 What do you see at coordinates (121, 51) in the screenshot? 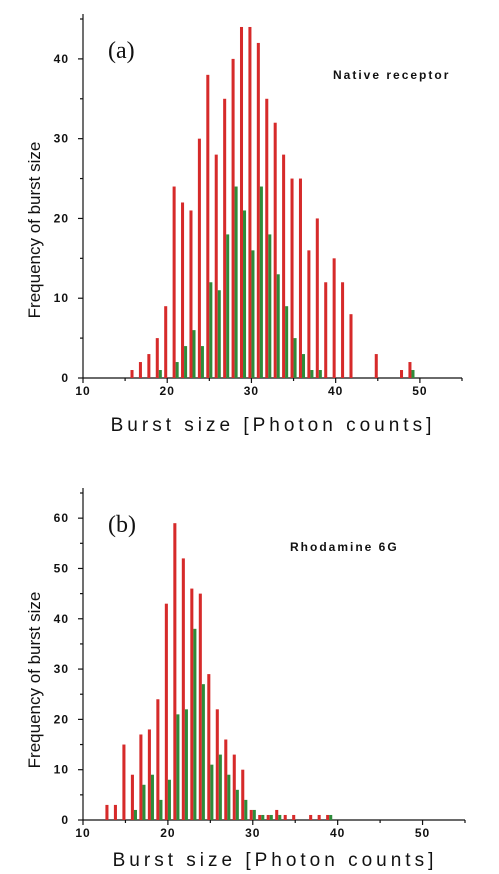
I see `panel-label-a: (a)` at bounding box center [121, 51].